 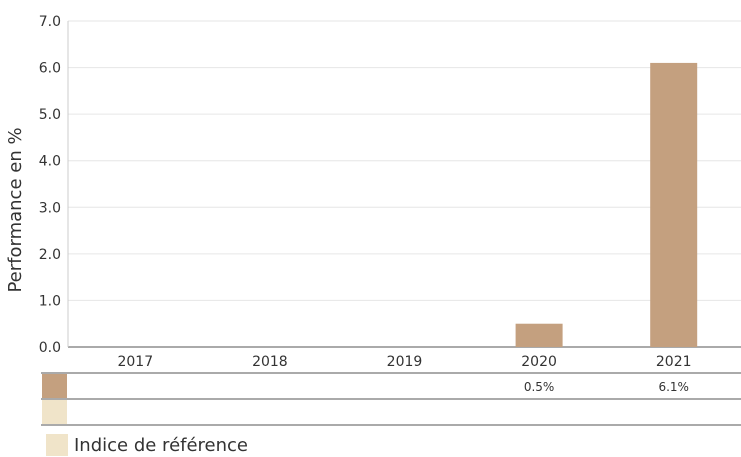 I want to click on y-tick-label: 1.0, so click(x=50, y=301).